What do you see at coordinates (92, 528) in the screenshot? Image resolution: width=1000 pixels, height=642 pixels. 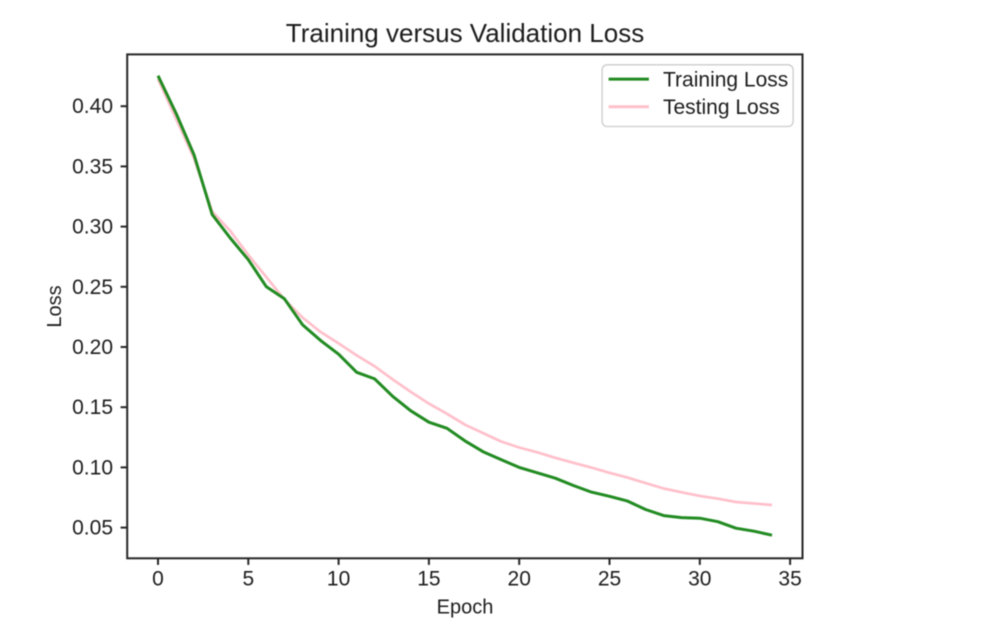 I see `svg-text: 0.05` at bounding box center [92, 528].